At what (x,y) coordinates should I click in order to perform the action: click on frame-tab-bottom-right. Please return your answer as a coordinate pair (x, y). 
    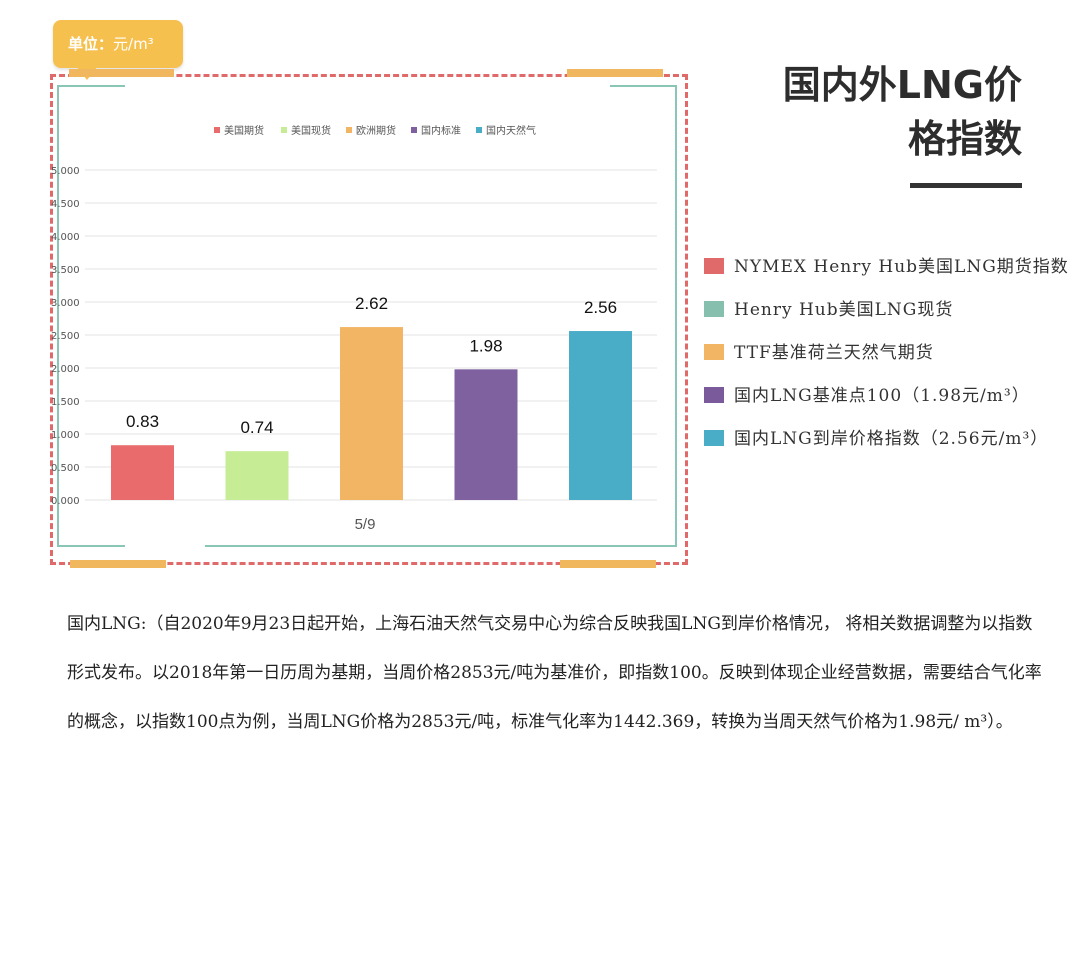
    Looking at the image, I should click on (608, 564).